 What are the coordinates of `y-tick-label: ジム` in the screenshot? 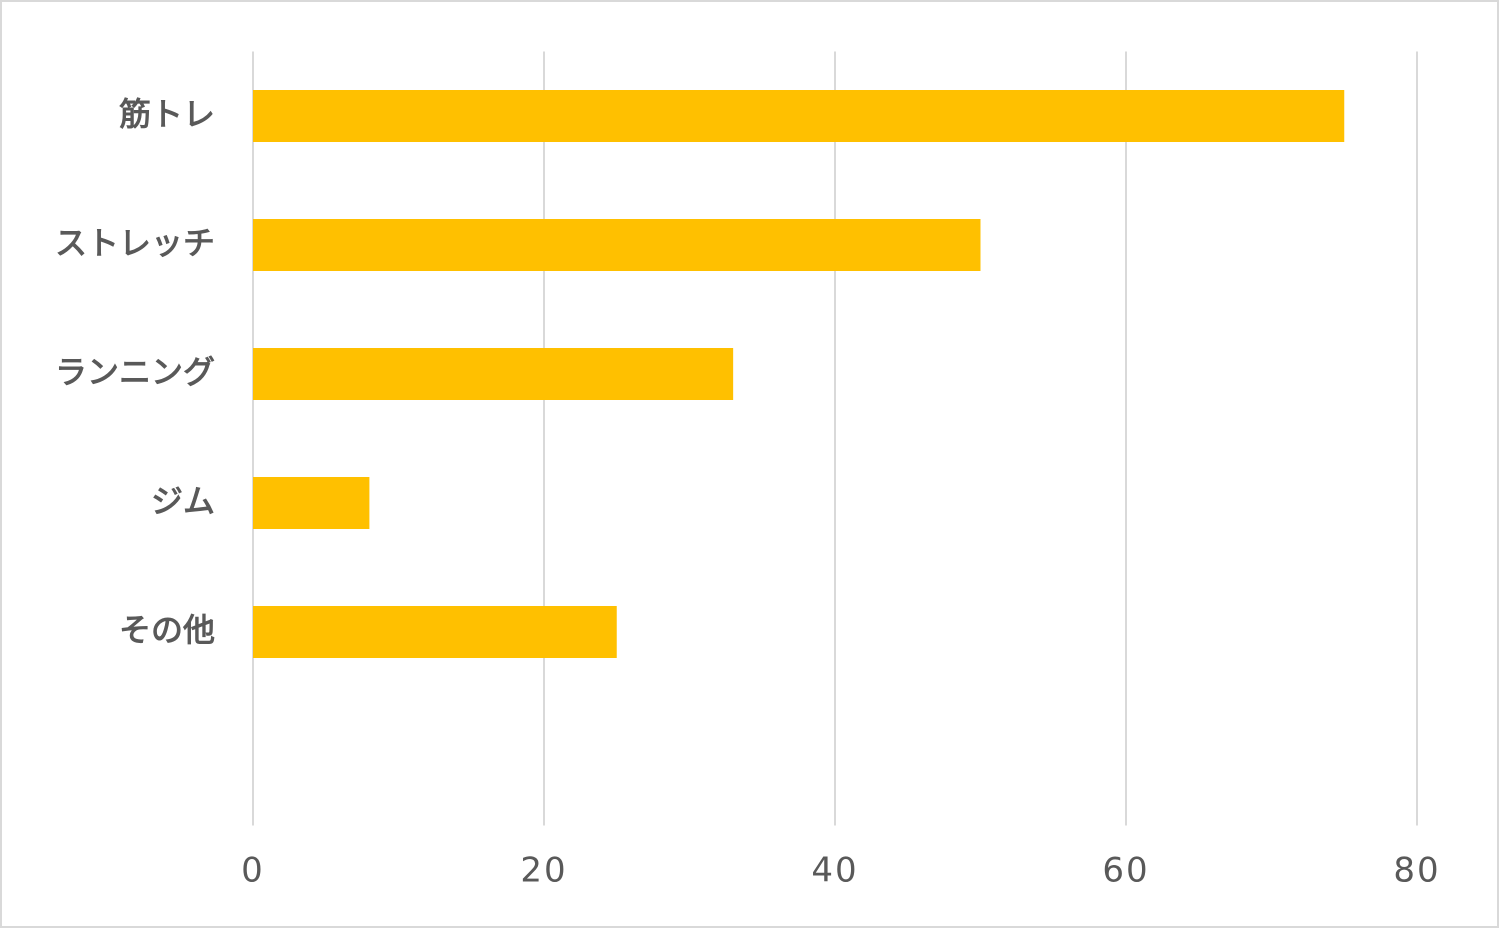 It's located at (183, 501).